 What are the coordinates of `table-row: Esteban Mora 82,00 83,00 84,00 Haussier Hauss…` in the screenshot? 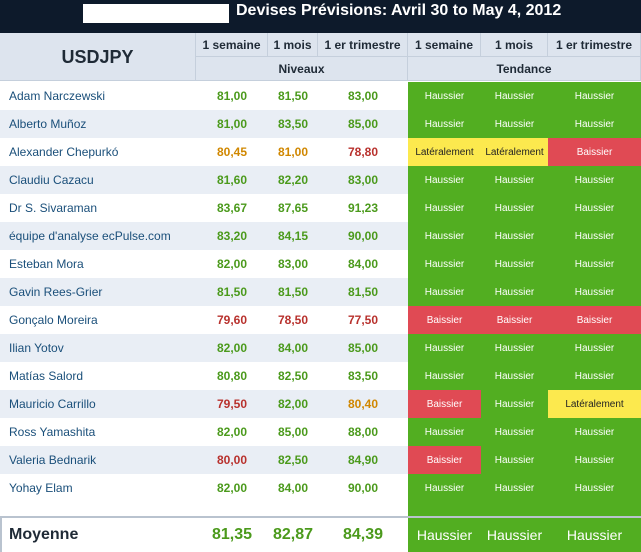 It's located at (320, 264).